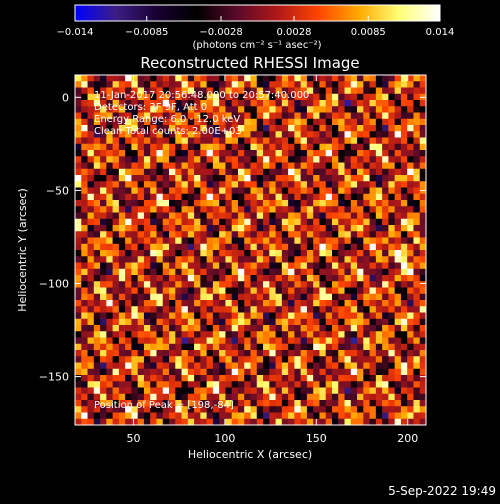 The width and height of the screenshot is (500, 504). Describe the element at coordinates (54, 284) in the screenshot. I see `y-tick-label: −100` at that location.